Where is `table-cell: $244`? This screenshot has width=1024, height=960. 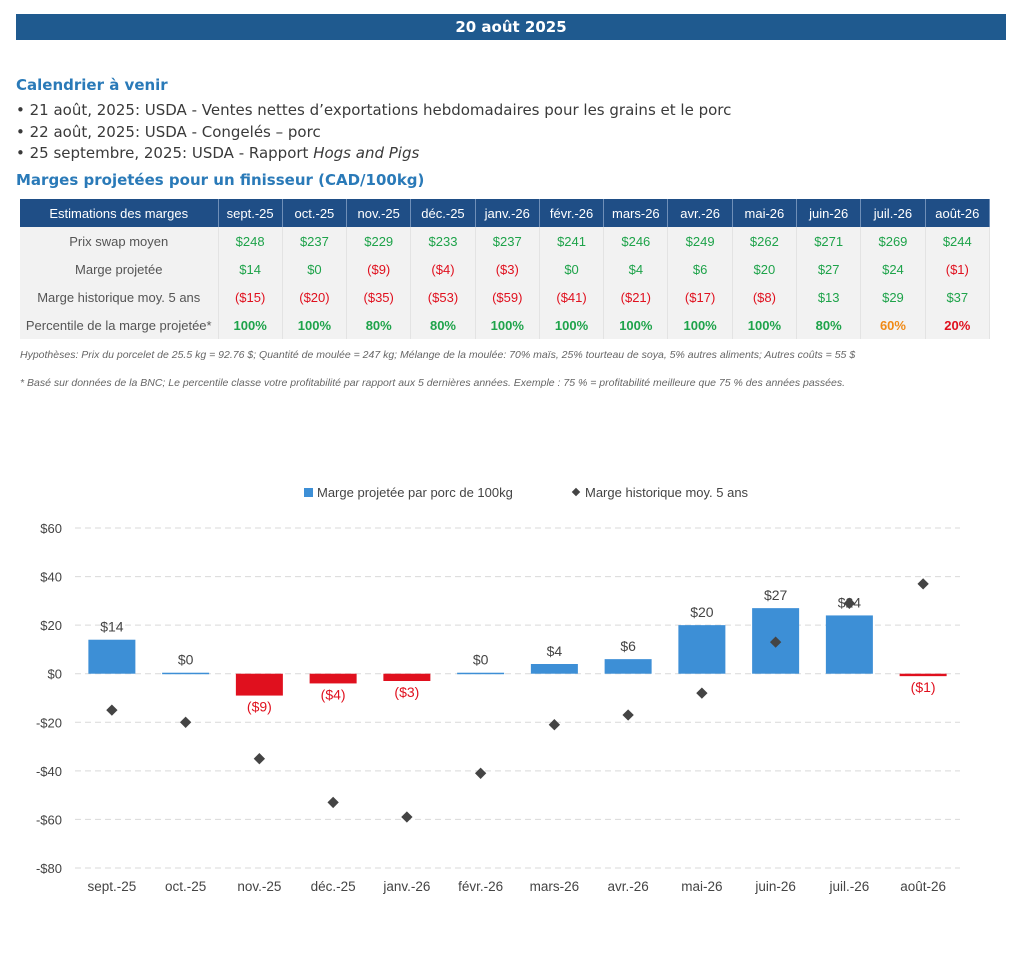 table-cell: $244 is located at coordinates (958, 241).